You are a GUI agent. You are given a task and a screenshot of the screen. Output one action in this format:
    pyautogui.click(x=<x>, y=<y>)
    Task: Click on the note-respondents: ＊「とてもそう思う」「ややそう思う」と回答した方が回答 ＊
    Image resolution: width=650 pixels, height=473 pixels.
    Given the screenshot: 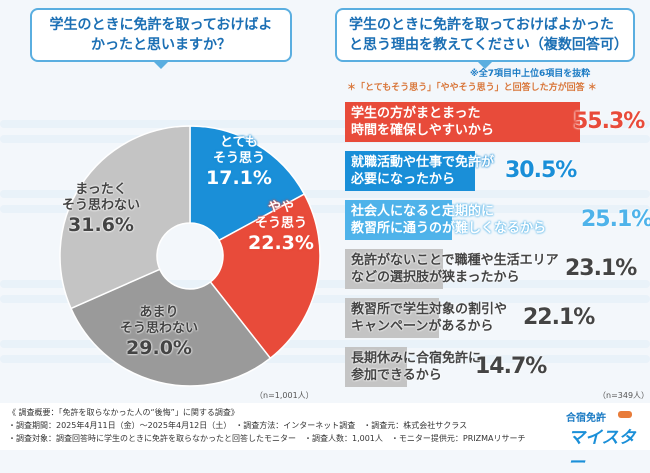 What is the action you would take?
    pyautogui.click(x=472, y=88)
    